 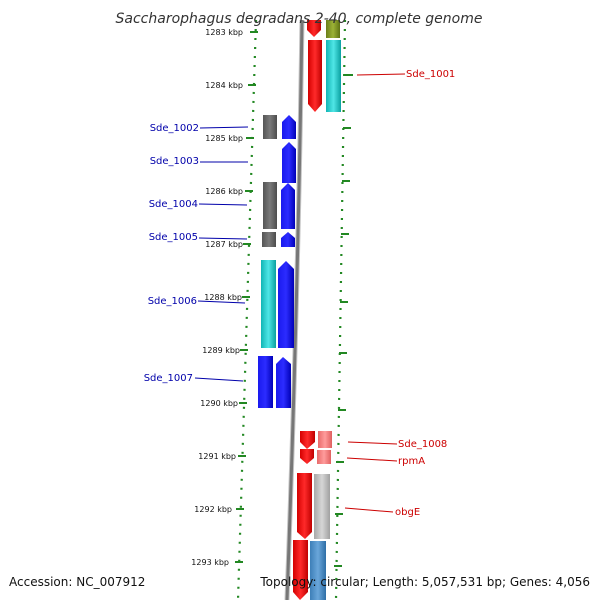 What do you see at coordinates (174, 128) in the screenshot?
I see `gene-label-Sde_1002: Sde_1002` at bounding box center [174, 128].